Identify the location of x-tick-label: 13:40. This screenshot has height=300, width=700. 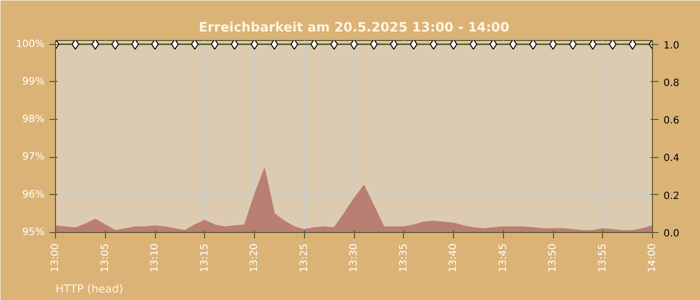
(453, 257).